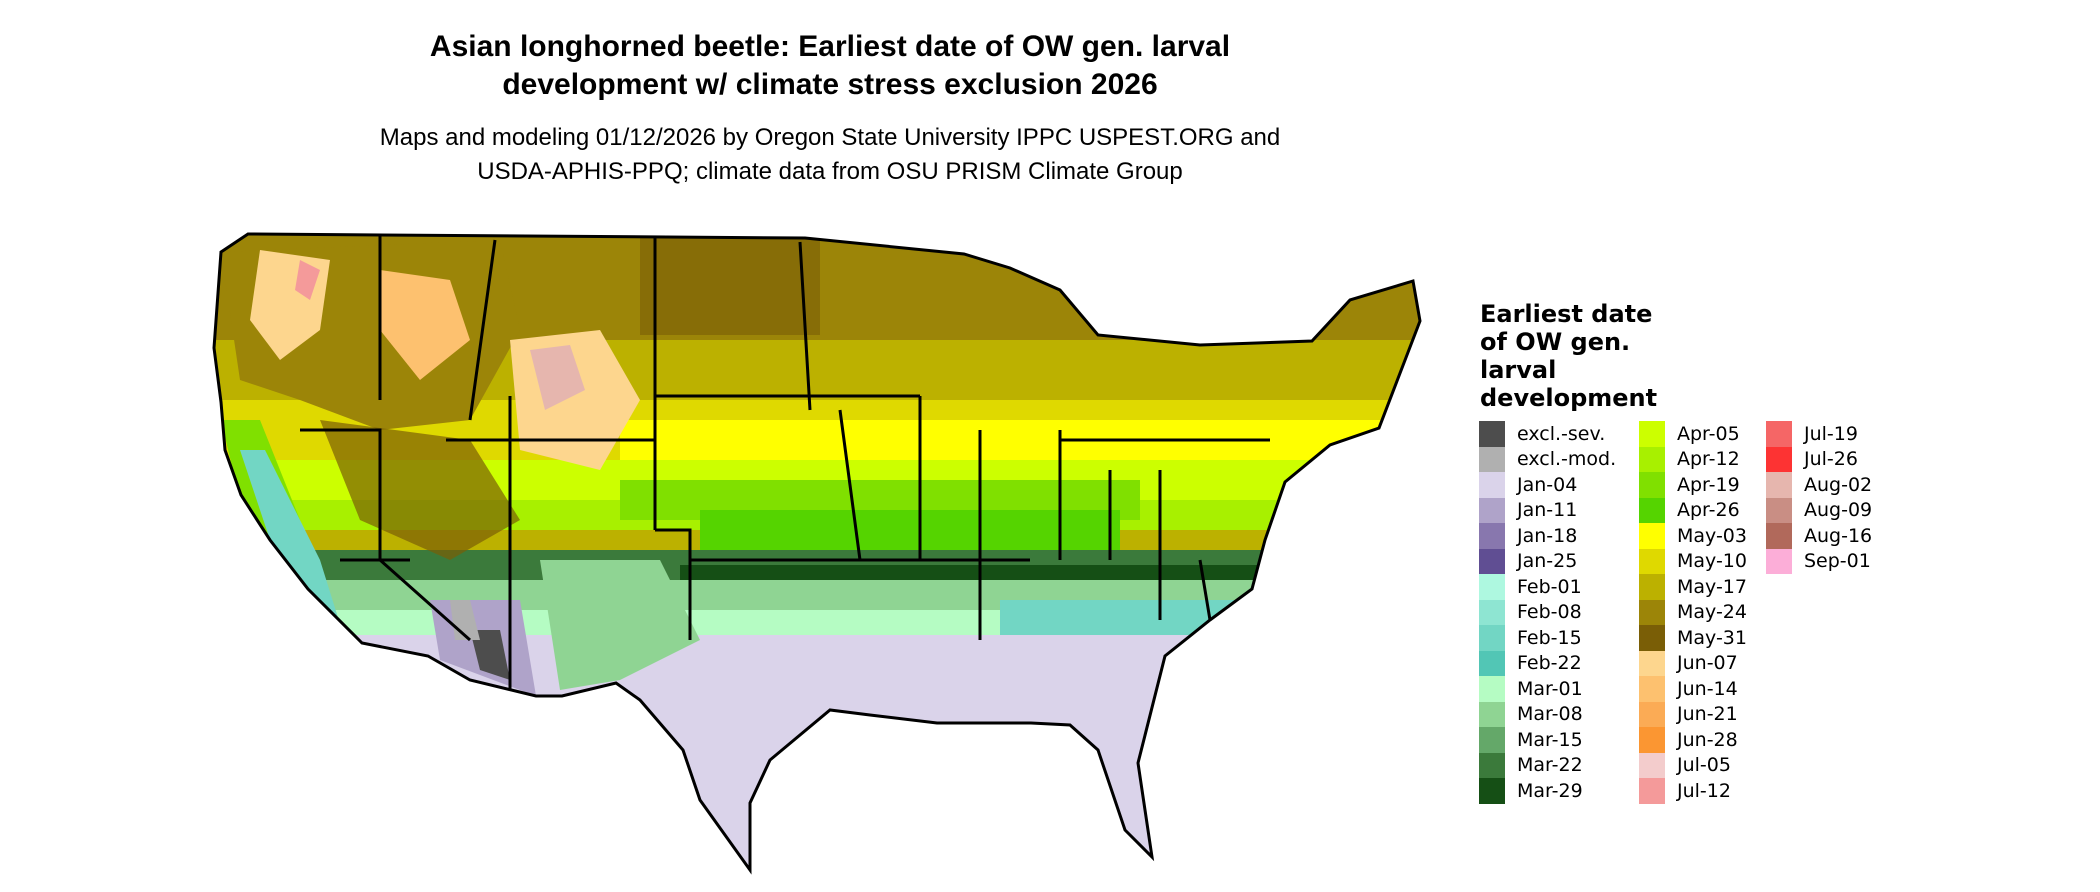  I want to click on legend-item: Apr-05, so click(1689, 434).